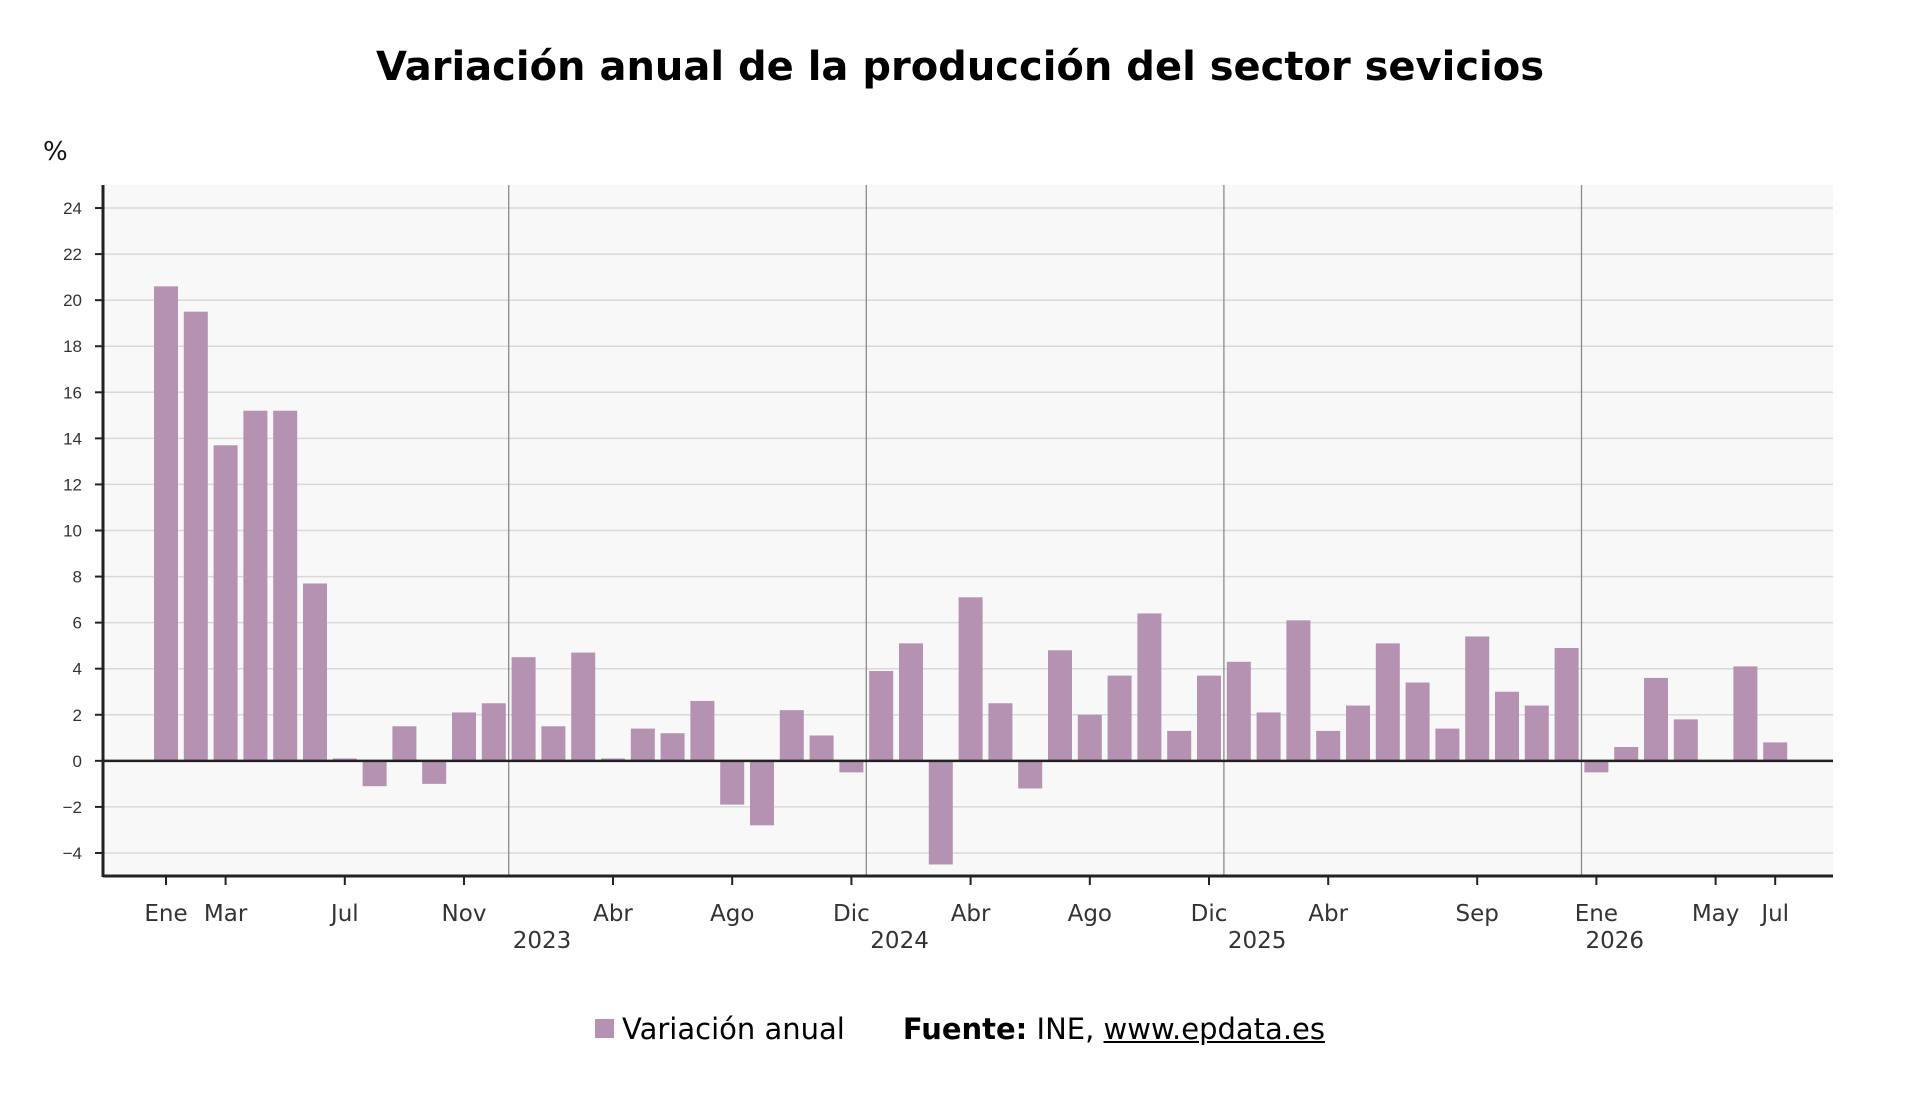 This screenshot has height=1100, width=1920. Describe the element at coordinates (77, 577) in the screenshot. I see `y-tick-label-6: 8` at that location.